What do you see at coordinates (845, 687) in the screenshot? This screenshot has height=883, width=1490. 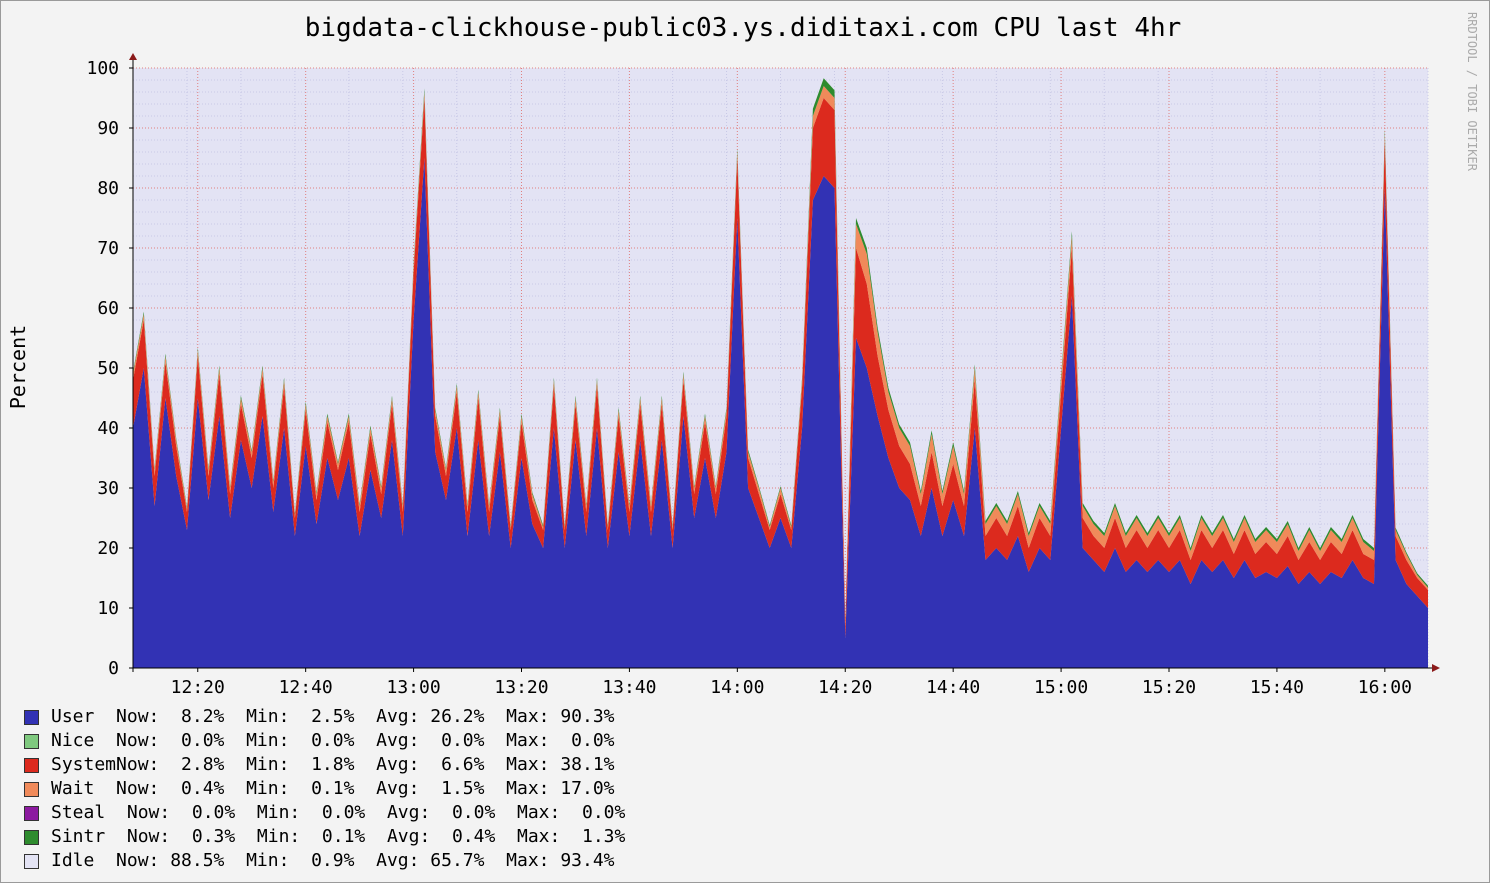 I see `x-tick-label: 14:20` at bounding box center [845, 687].